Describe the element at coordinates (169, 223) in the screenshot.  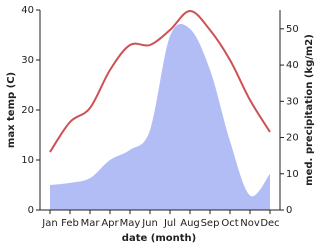
I see `x-tick-label: Jul` at that location.